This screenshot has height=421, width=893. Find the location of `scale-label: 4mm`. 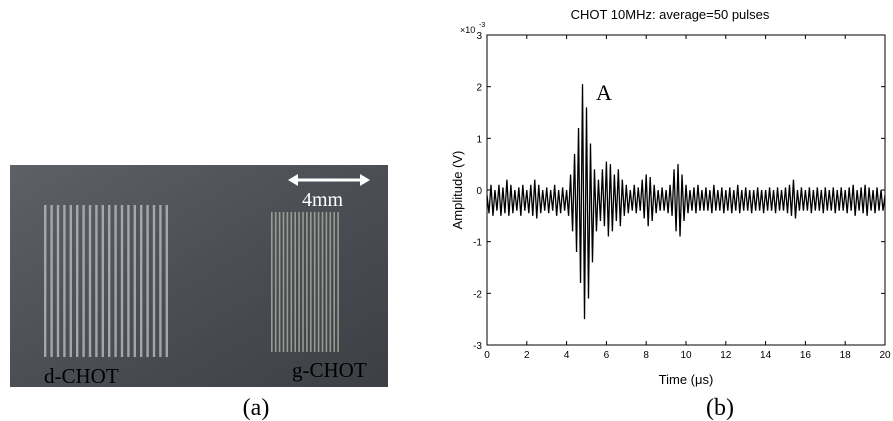

scale-label: 4mm is located at coordinates (323, 200).